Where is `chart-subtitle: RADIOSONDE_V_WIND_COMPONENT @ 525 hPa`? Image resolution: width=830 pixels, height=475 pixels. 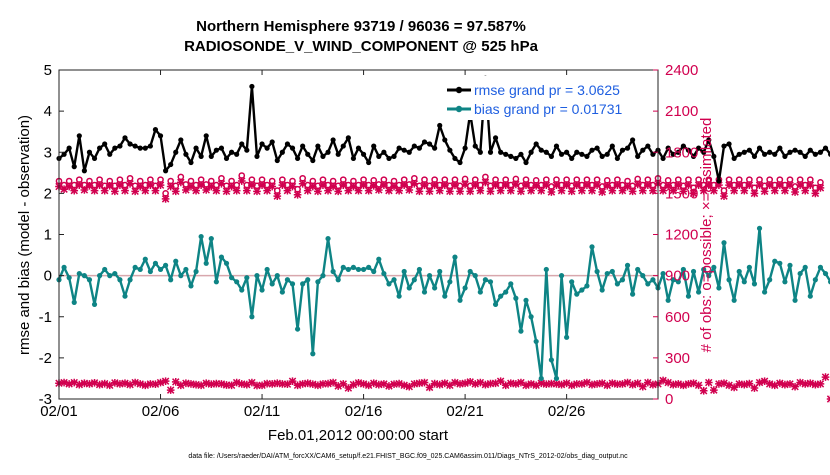
chart-subtitle: RADIOSONDE_V_WIND_COMPONENT @ 525 hPa is located at coordinates (361, 46).